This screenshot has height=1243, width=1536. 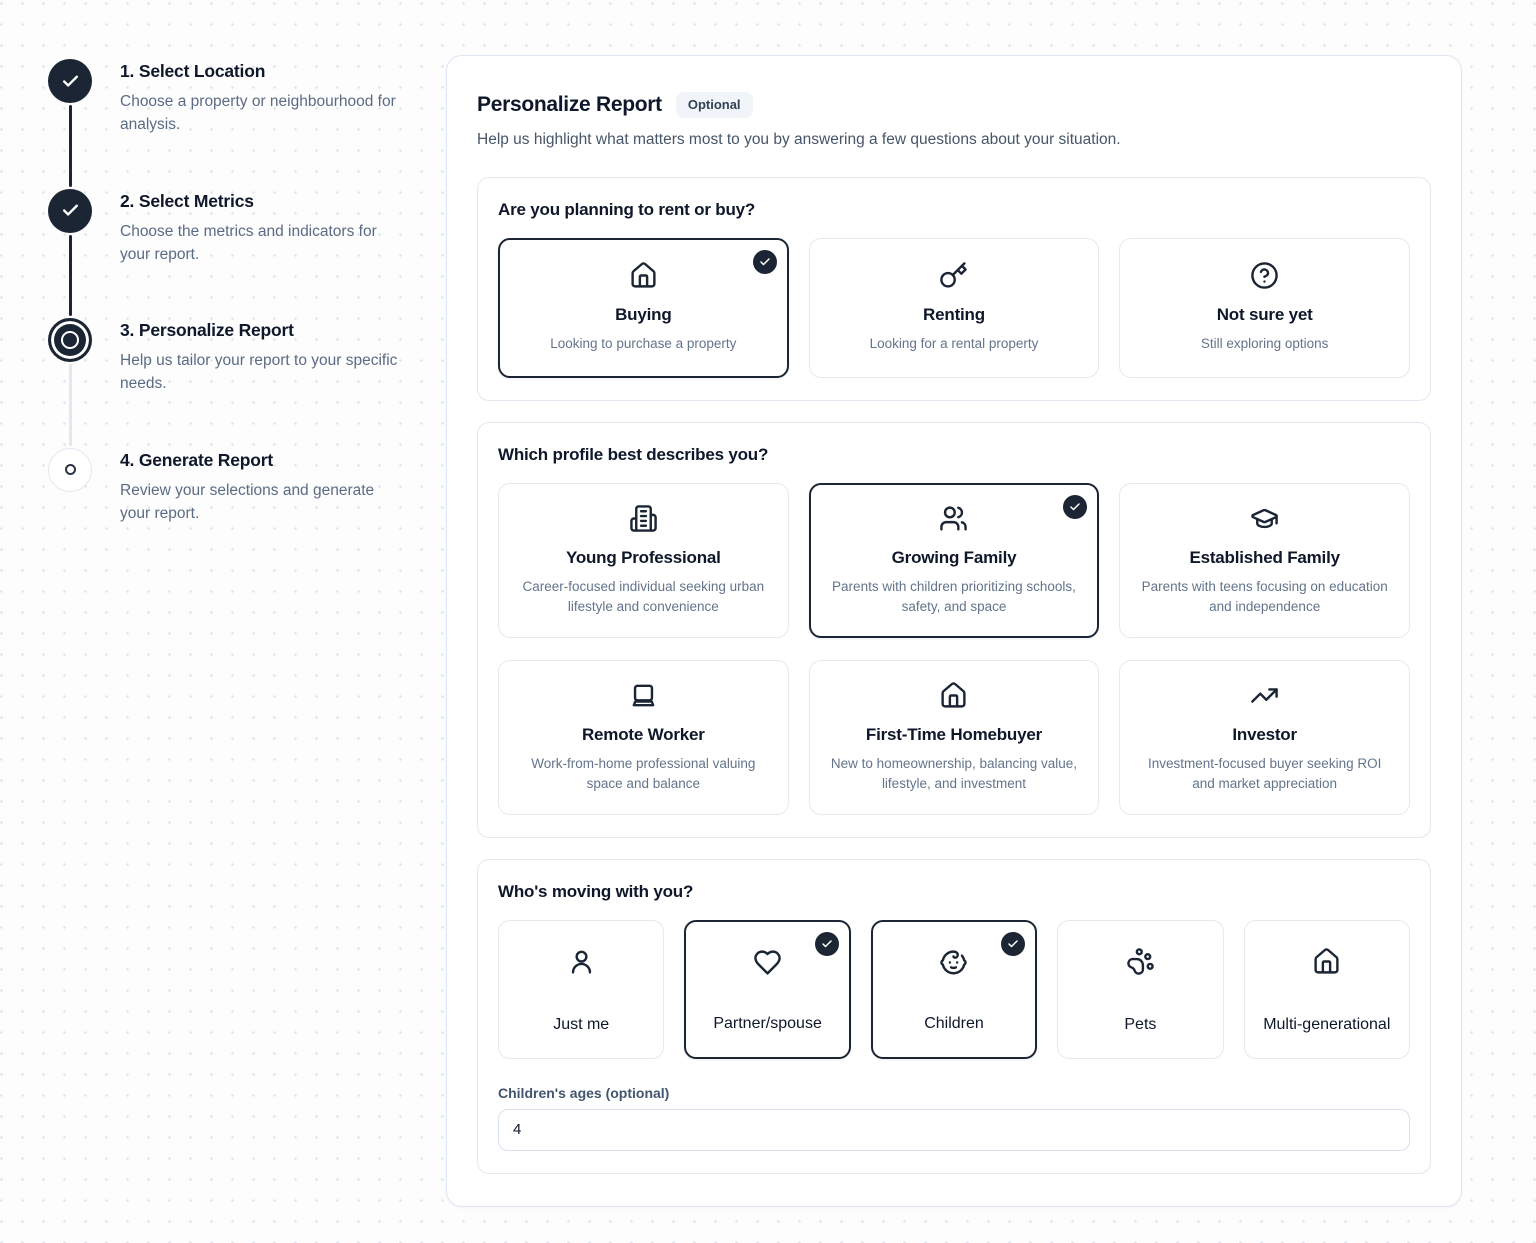 What do you see at coordinates (767, 989) in the screenshot?
I see `option-card-partner-spouse: Partner/spouse` at bounding box center [767, 989].